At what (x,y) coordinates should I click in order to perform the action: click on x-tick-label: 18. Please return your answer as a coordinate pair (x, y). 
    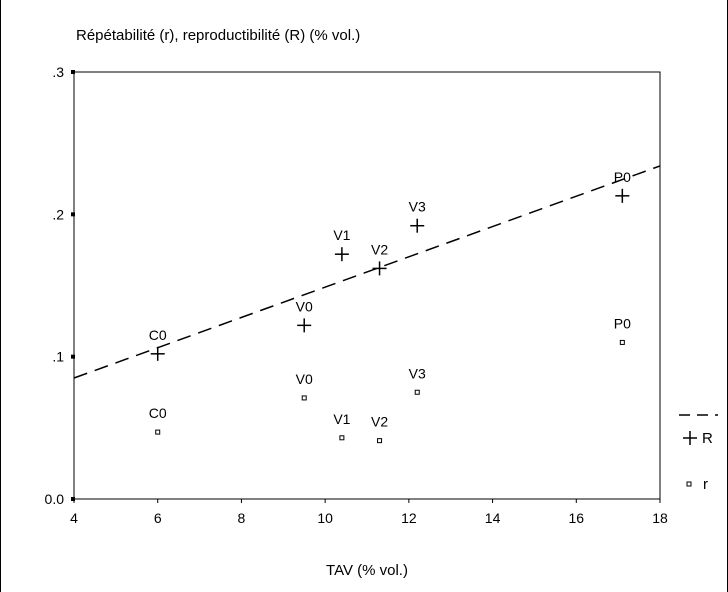
    Looking at the image, I should click on (660, 518).